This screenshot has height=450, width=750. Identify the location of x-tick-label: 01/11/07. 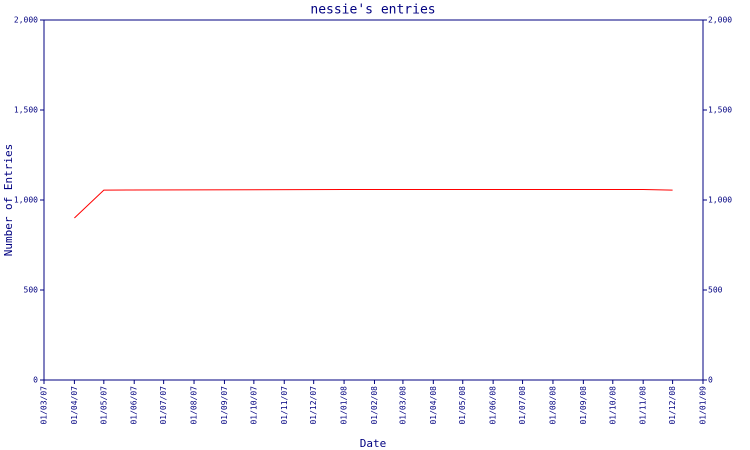
(284, 405).